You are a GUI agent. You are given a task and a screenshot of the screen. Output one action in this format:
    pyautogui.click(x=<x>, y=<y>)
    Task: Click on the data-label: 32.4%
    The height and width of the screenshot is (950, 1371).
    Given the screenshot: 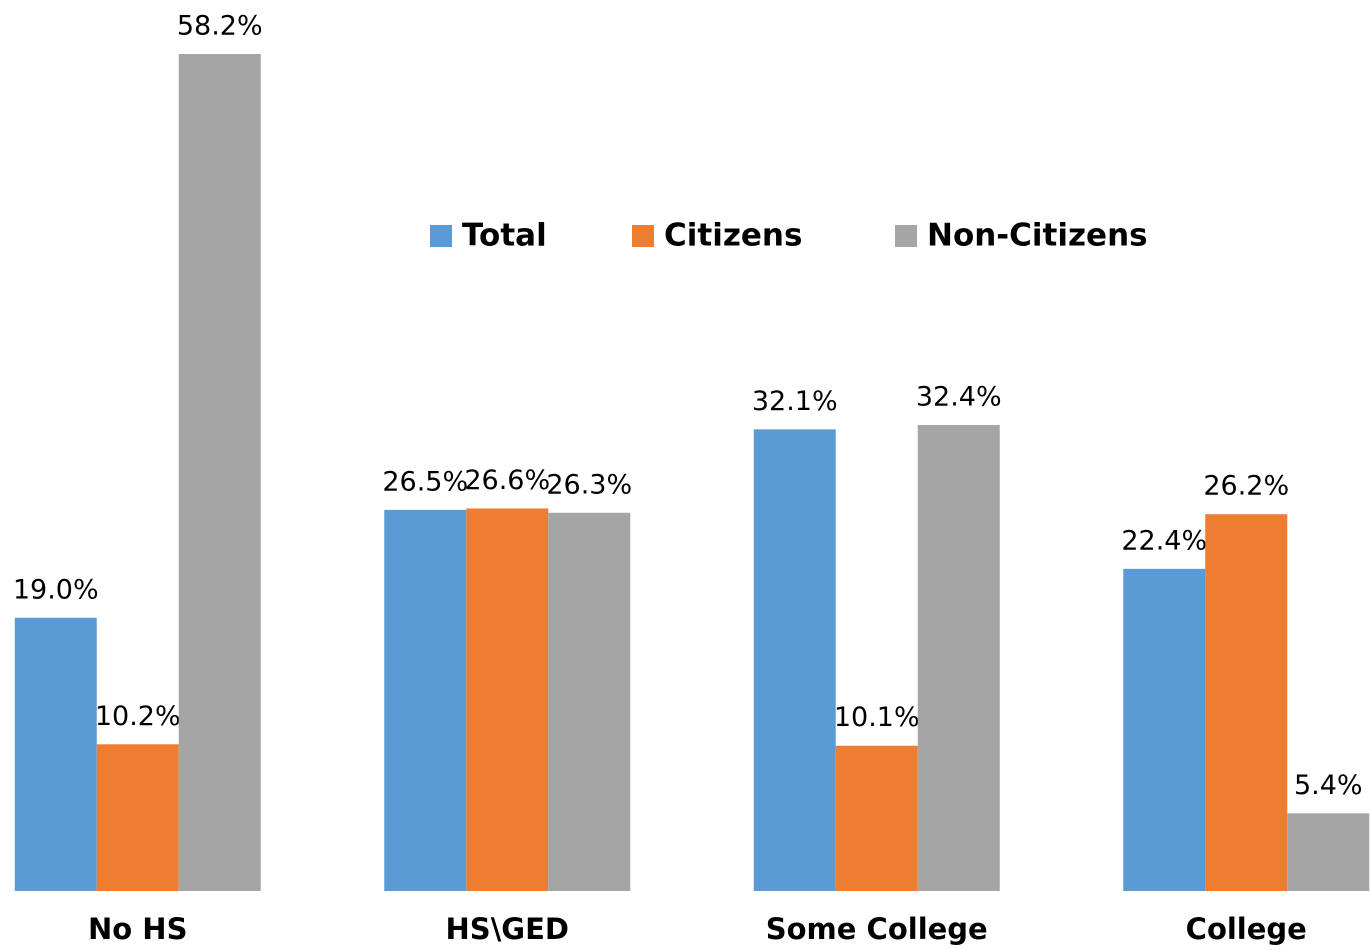 What is the action you would take?
    pyautogui.click(x=959, y=397)
    